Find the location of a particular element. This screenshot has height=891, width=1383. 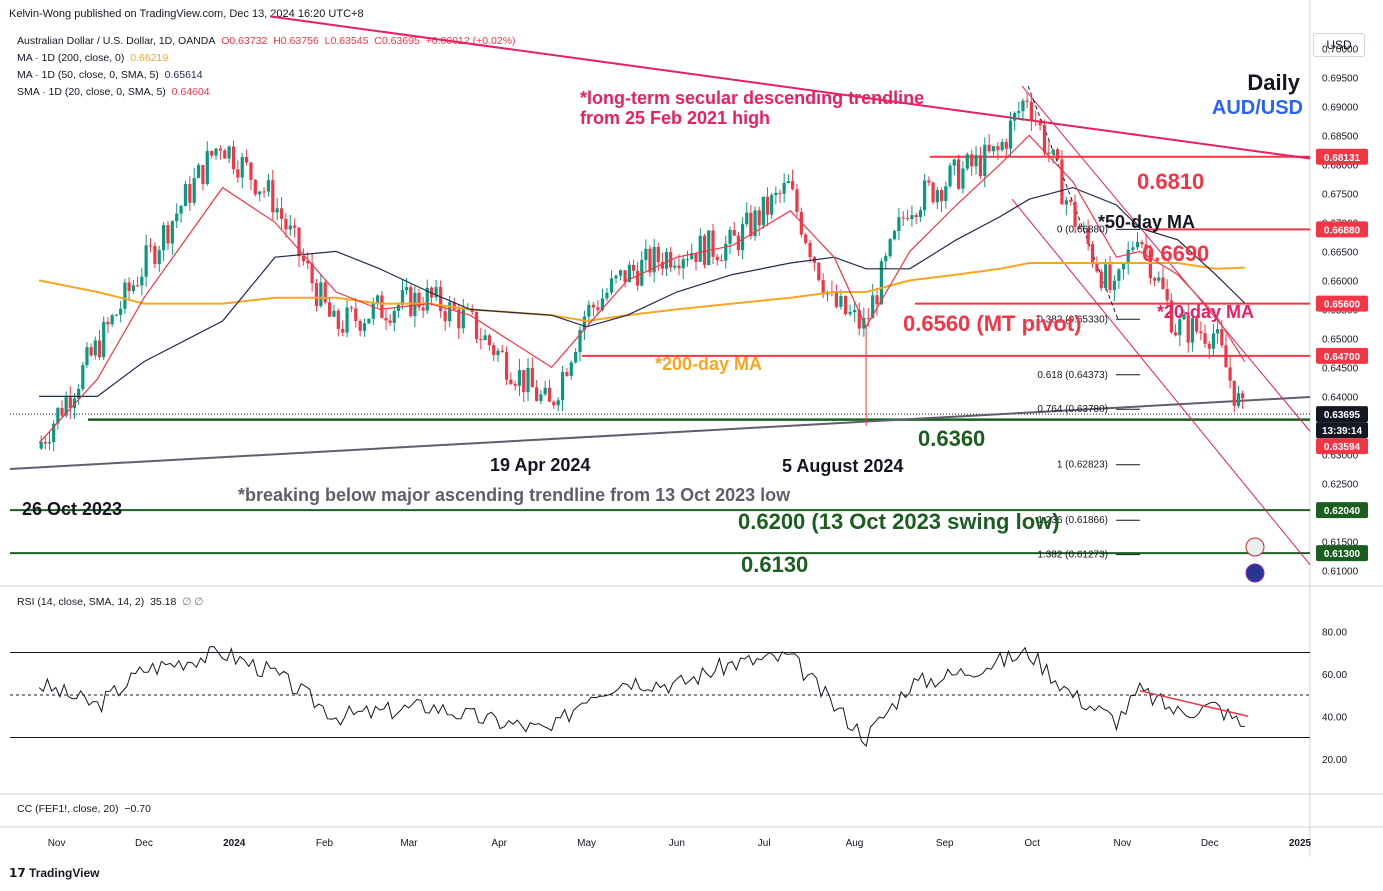

fib-label: 0 (0.66880) is located at coordinates (1082, 229).